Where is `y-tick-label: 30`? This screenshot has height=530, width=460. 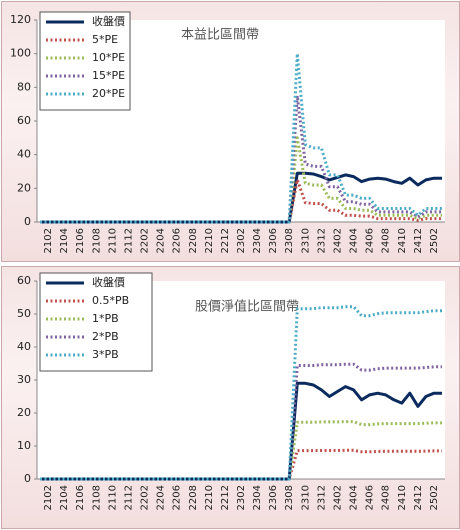 y-tick-label: 30 is located at coordinates (24, 379).